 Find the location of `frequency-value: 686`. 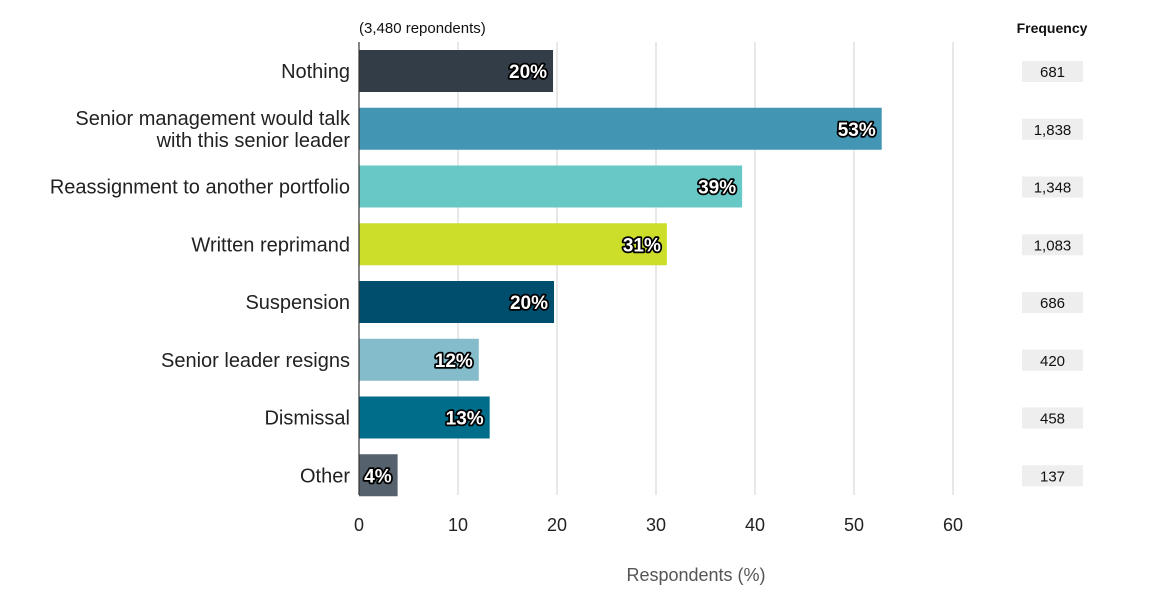

frequency-value: 686 is located at coordinates (1052, 303).